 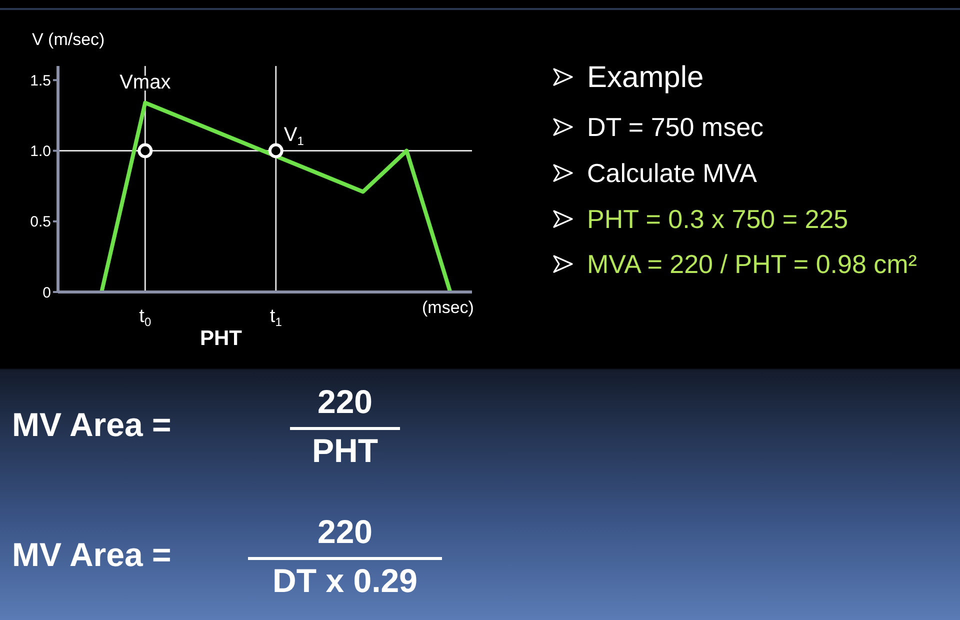 I want to click on text: PHT = 0.3 x 750 = 225, so click(x=717, y=219).